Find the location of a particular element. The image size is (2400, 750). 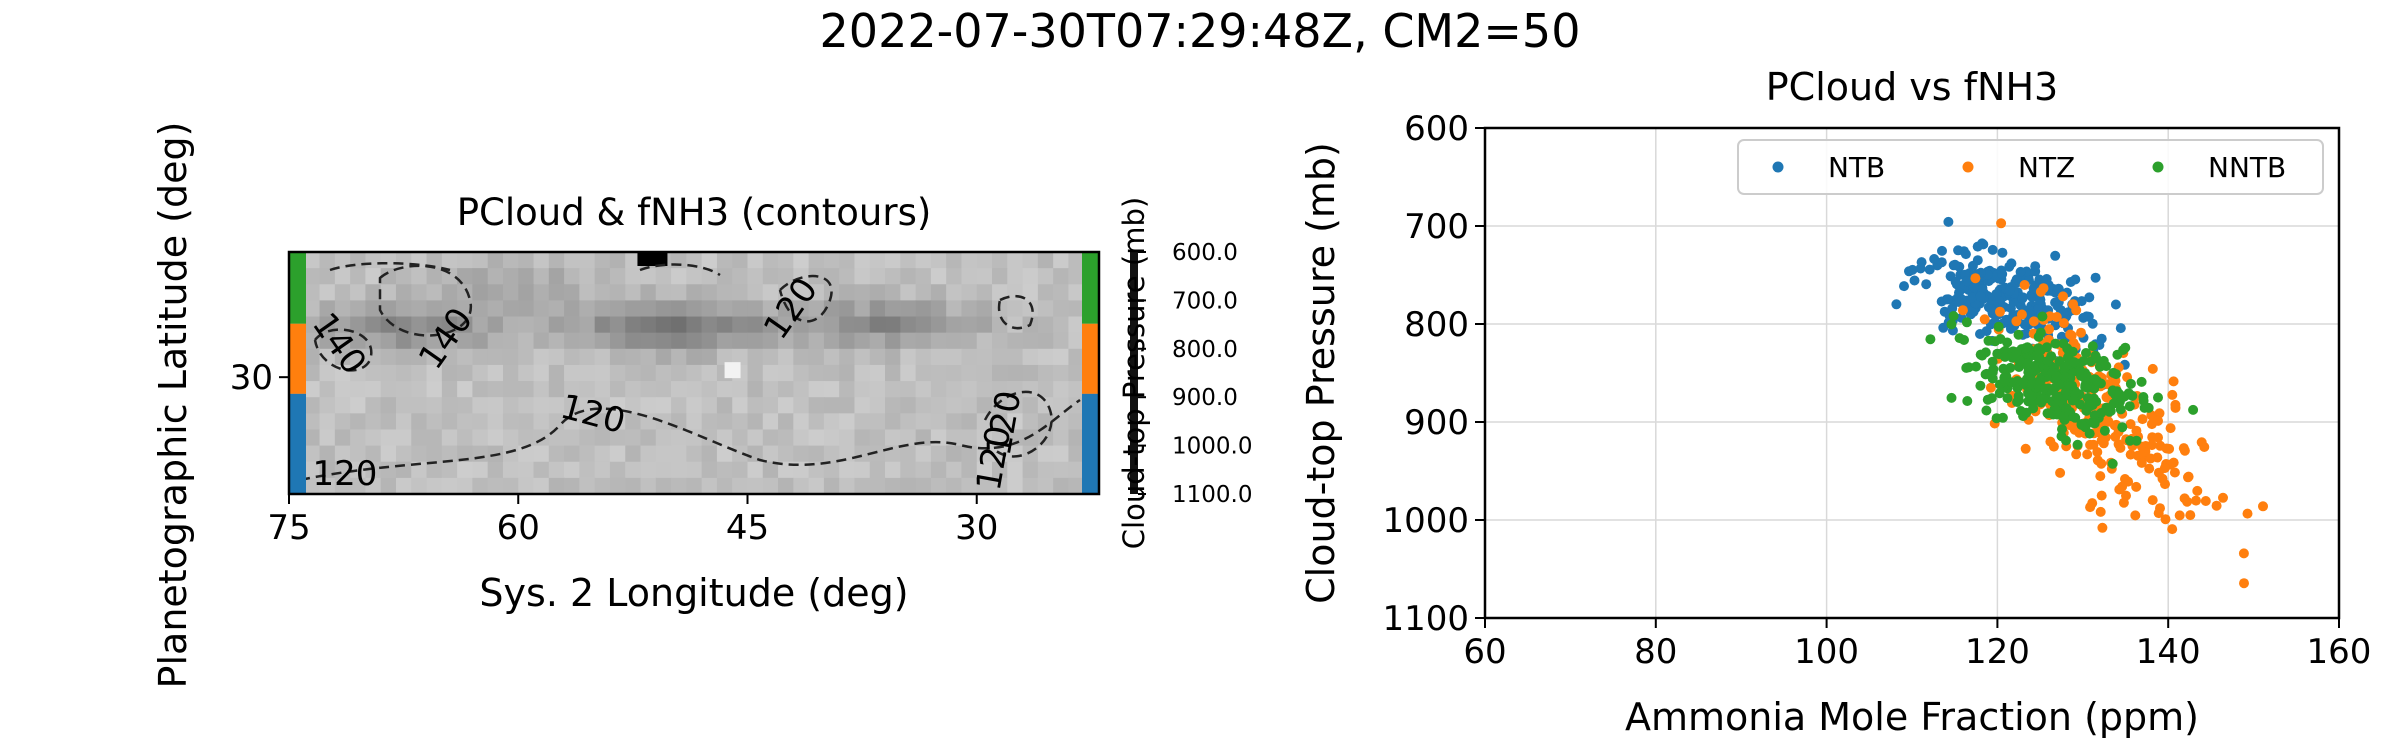

scatter-points is located at coordinates (2079, 402).